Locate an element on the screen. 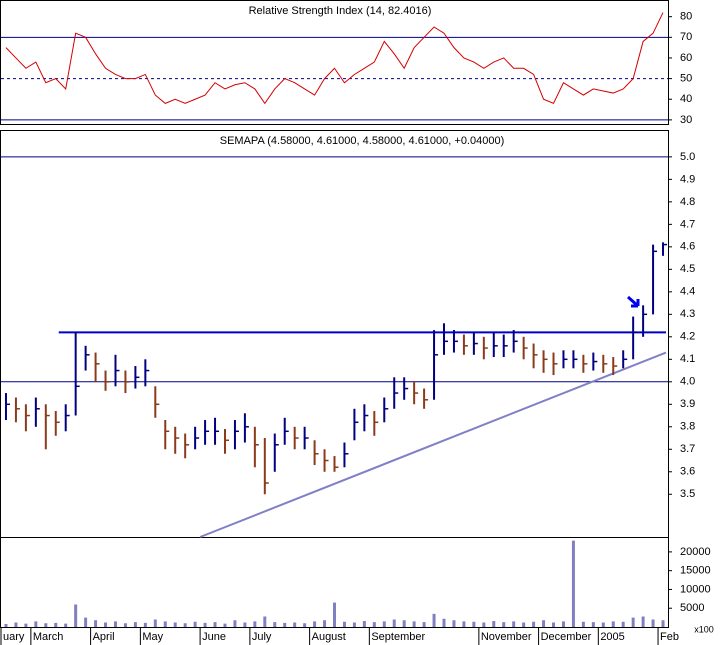 The height and width of the screenshot is (645, 726). y-tick-label: 3.7 is located at coordinates (687, 449).